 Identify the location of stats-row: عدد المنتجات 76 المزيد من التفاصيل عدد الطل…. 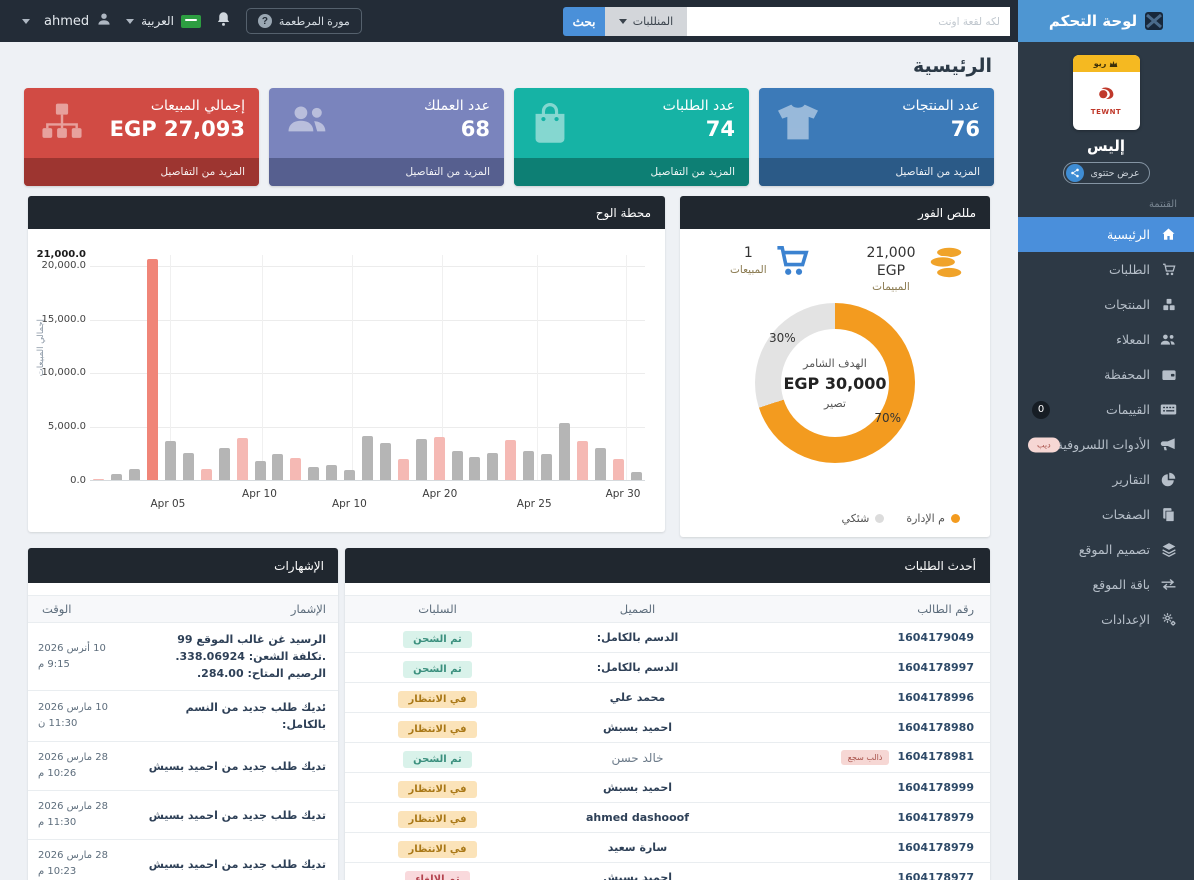
(509, 137).